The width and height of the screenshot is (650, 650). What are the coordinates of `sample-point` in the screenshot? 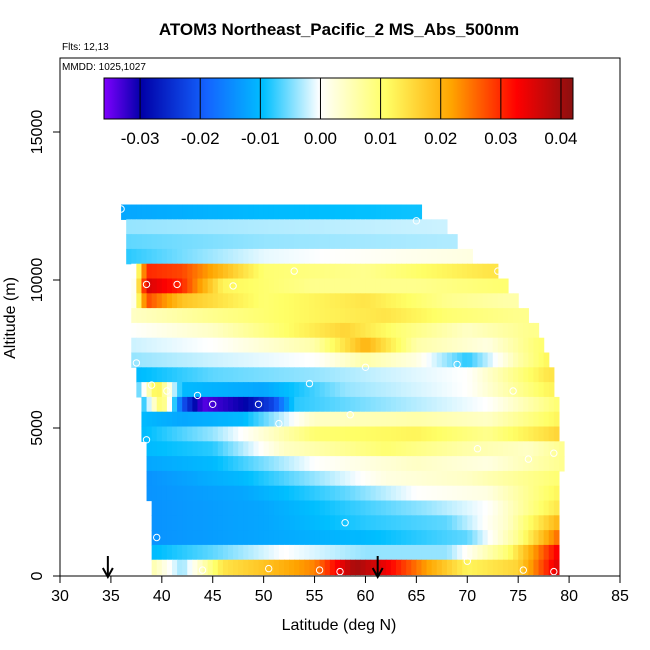 It's located at (294, 271).